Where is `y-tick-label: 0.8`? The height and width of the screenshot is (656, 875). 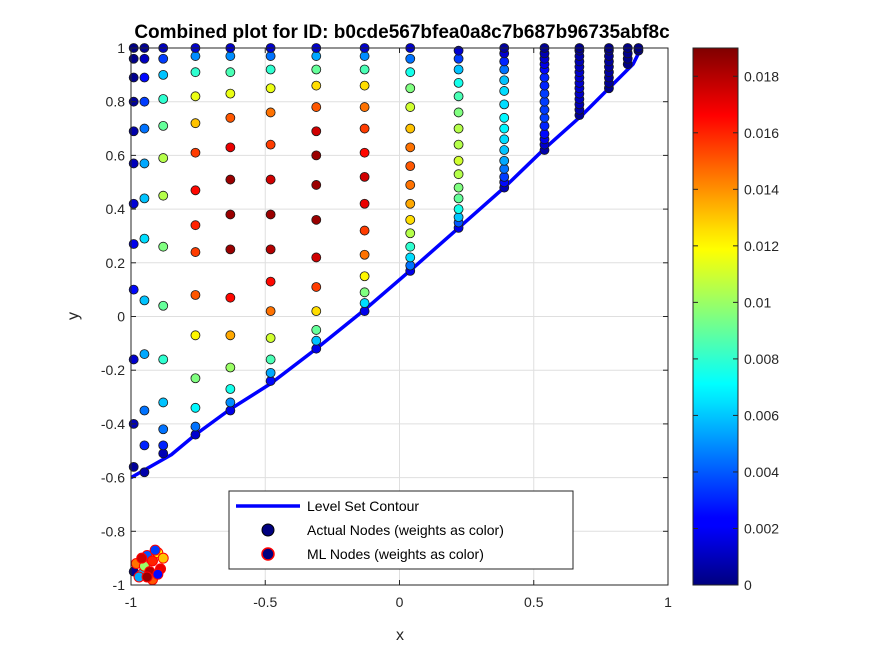 y-tick-label: 0.8 is located at coordinates (116, 102).